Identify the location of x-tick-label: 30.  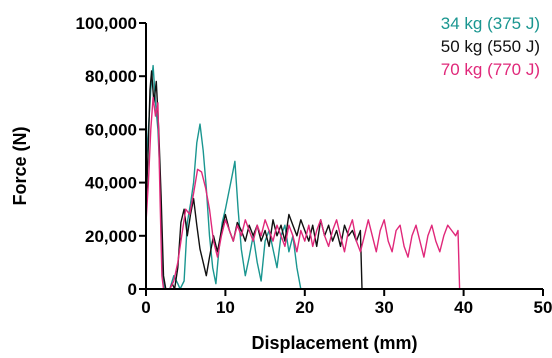
(384, 307).